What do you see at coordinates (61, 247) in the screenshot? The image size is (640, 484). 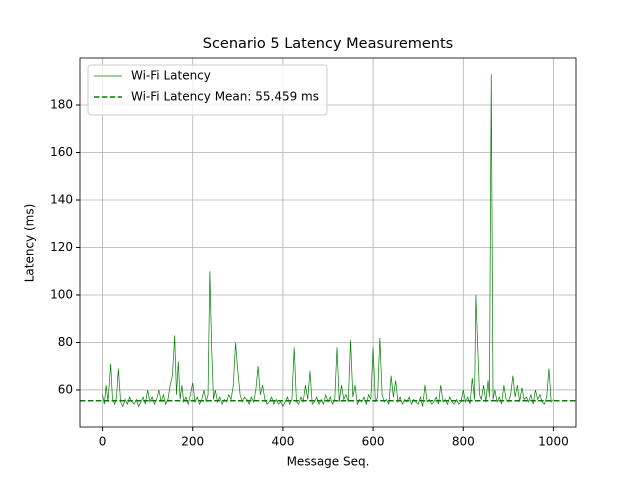 I see `y-tick-label: 120` at bounding box center [61, 247].